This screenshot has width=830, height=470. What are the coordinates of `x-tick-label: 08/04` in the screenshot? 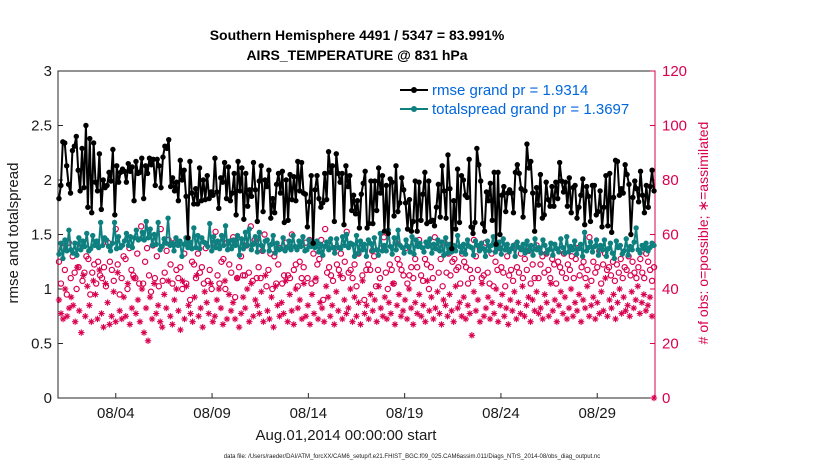 It's located at (116, 413).